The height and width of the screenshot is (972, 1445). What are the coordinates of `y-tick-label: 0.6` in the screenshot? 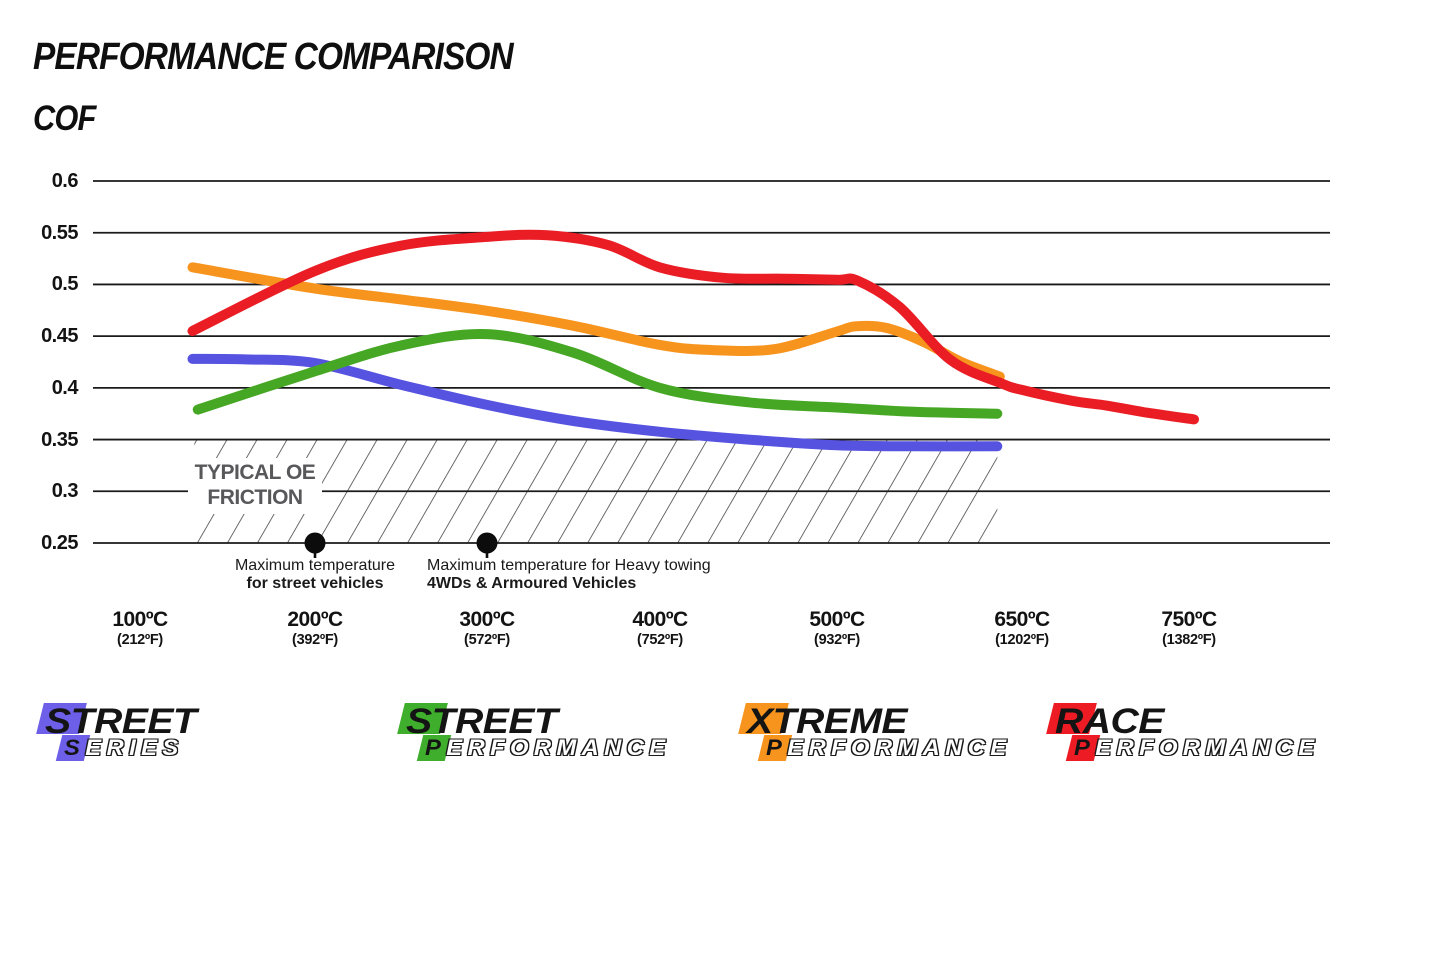 It's located at (65, 181).